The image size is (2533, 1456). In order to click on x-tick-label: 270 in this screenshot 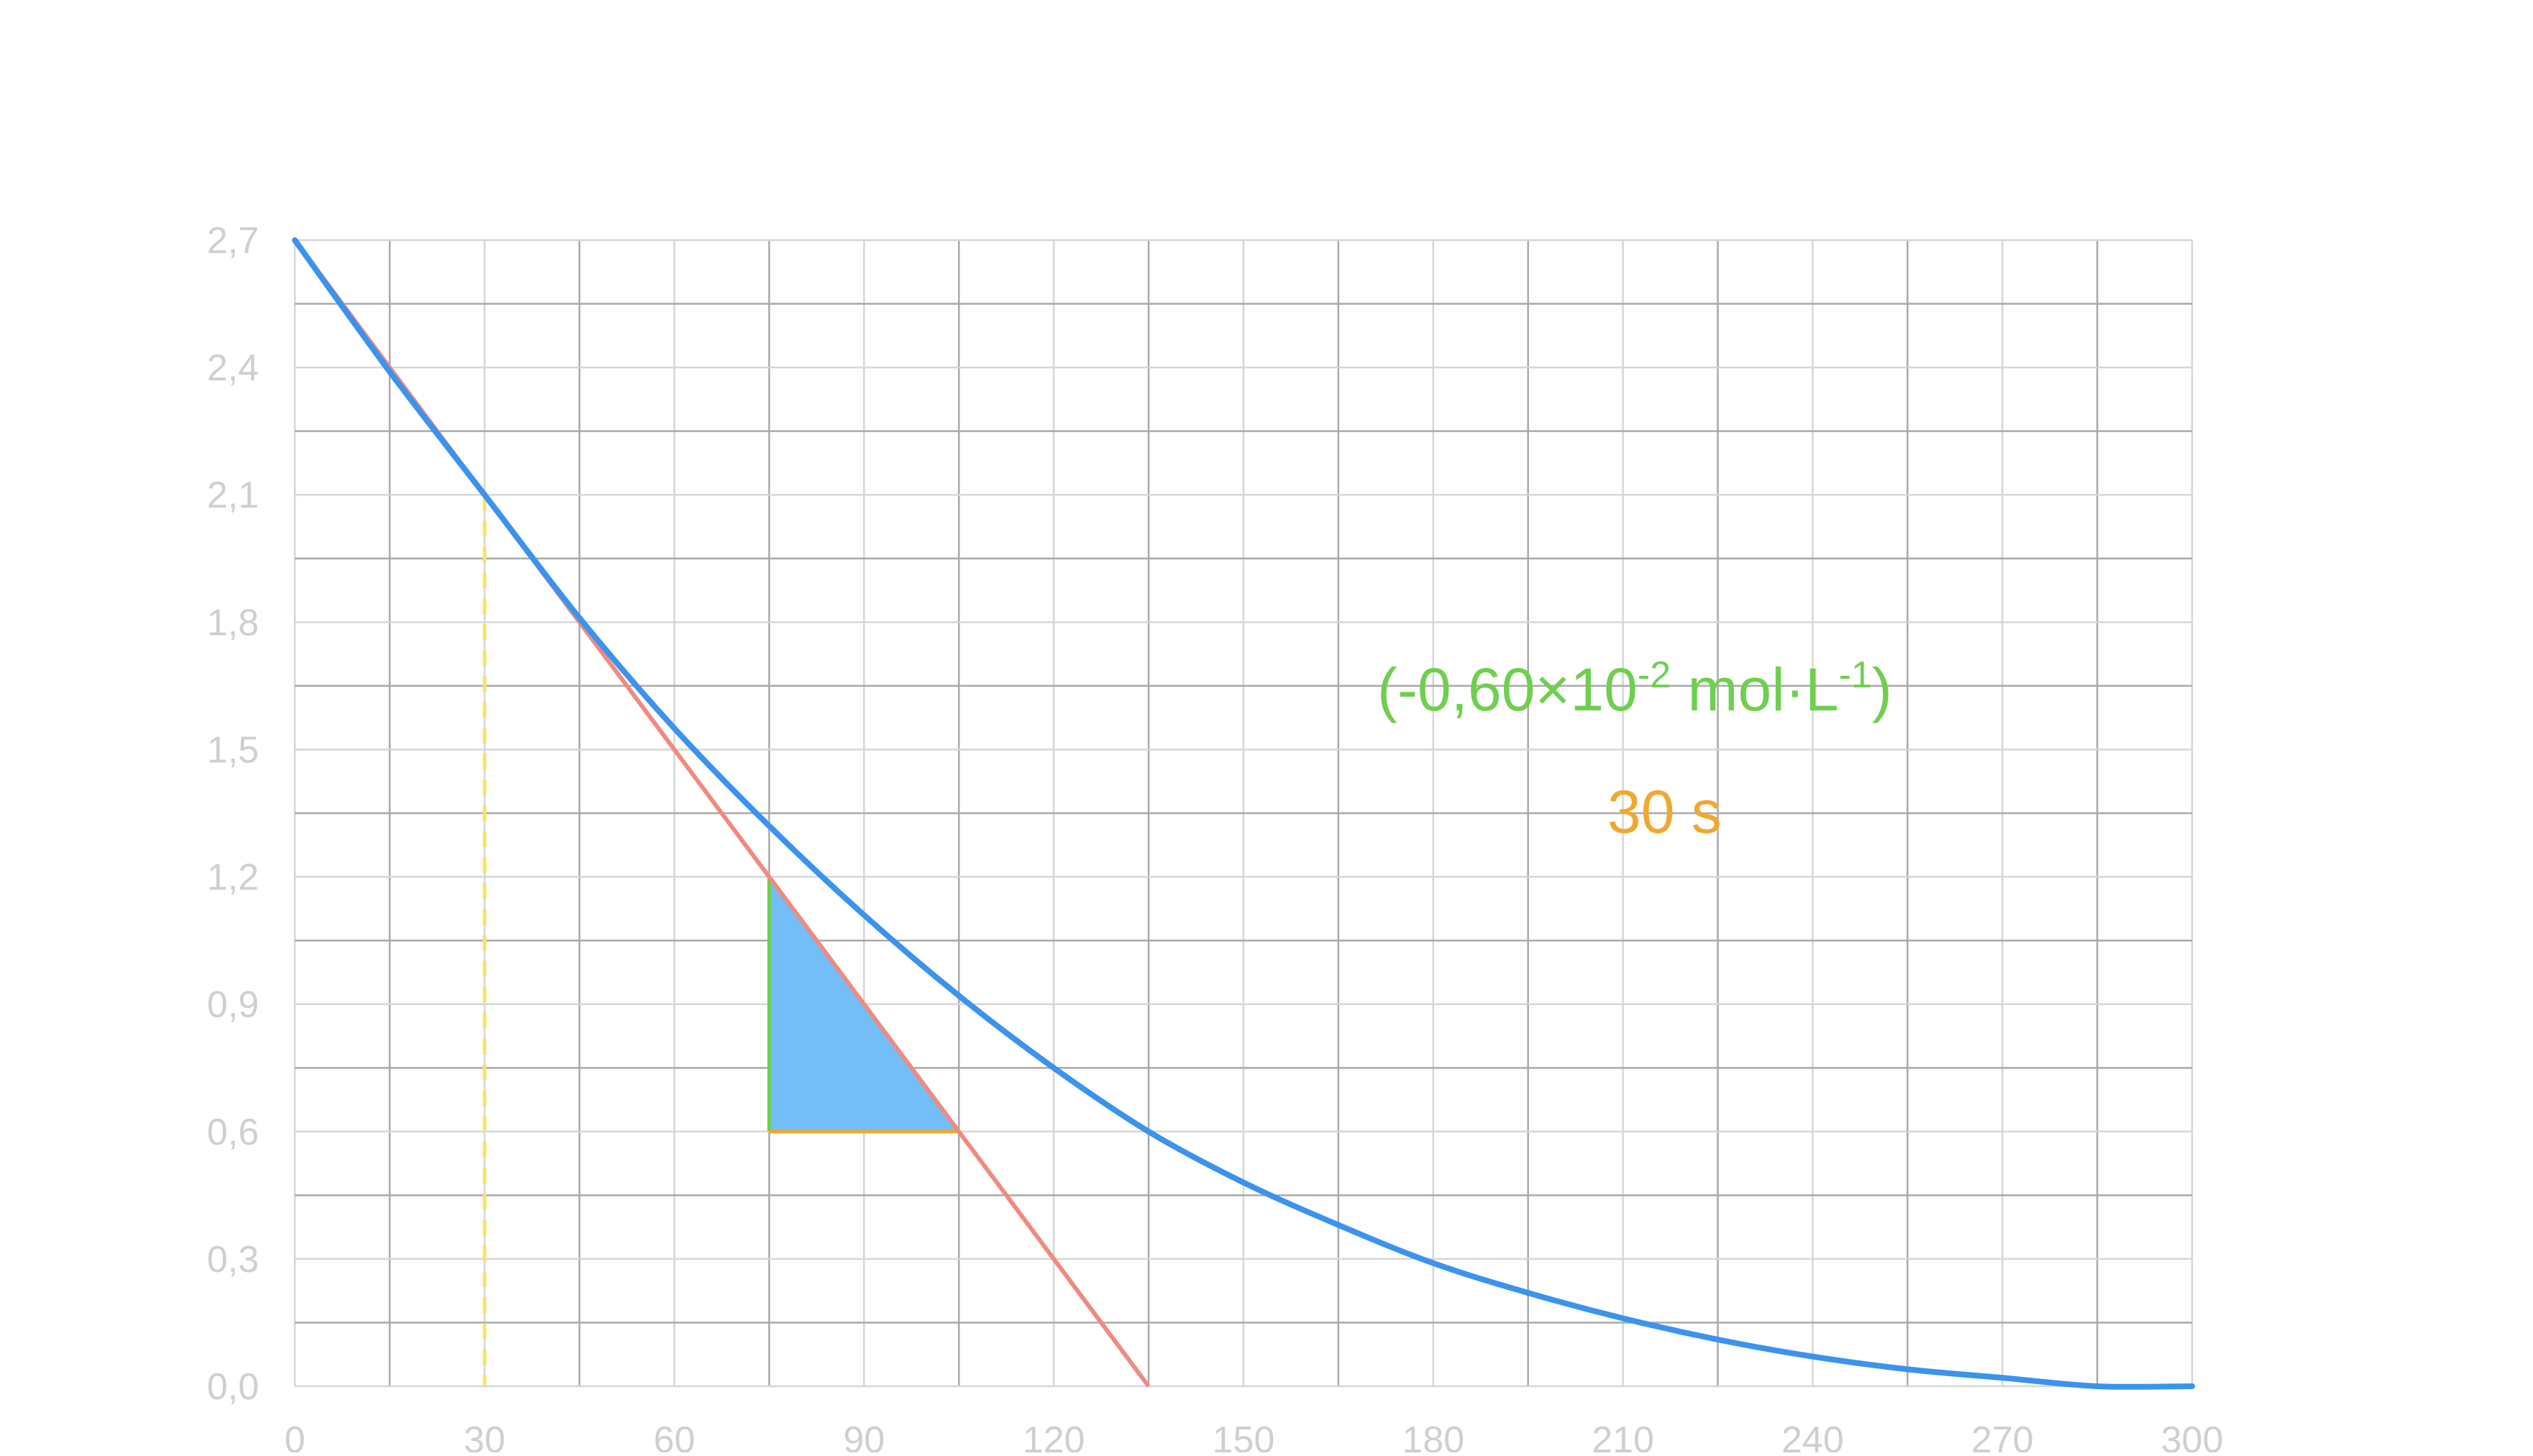, I will do `click(2002, 1435)`.